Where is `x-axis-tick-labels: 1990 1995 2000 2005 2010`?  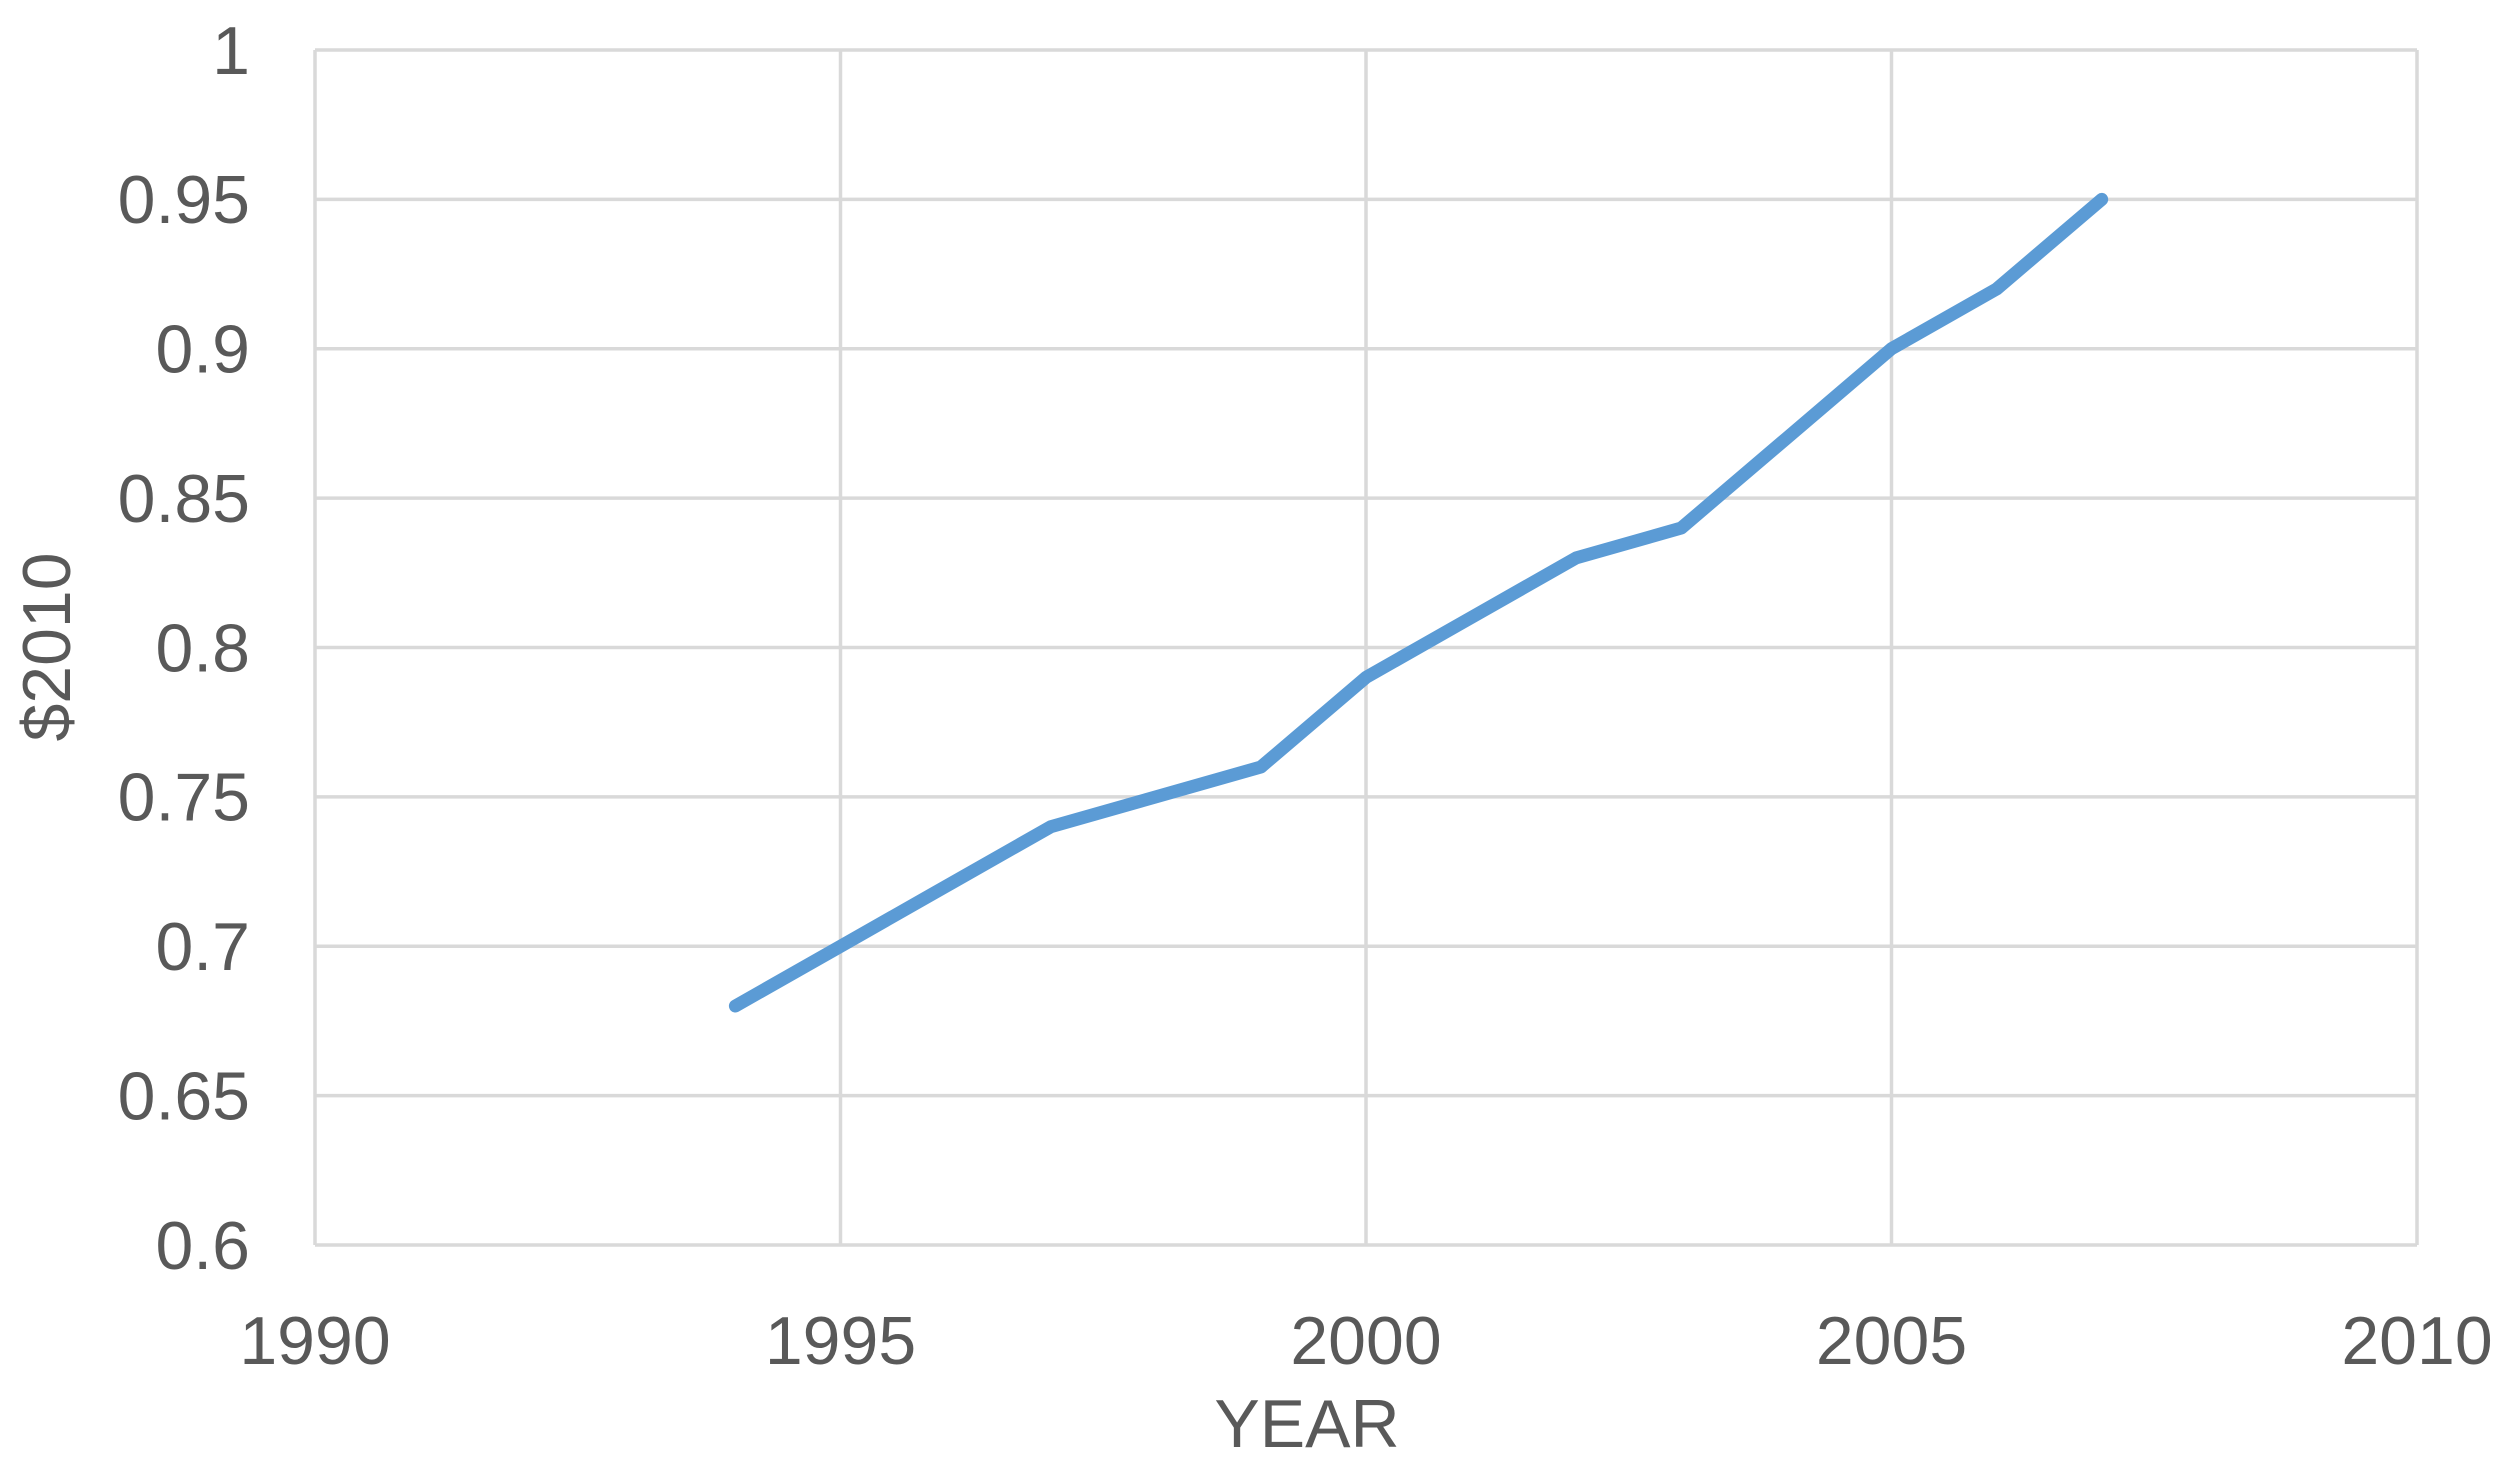 x-axis-tick-labels: 1990 1995 2000 2005 2010 is located at coordinates (1365, 1341).